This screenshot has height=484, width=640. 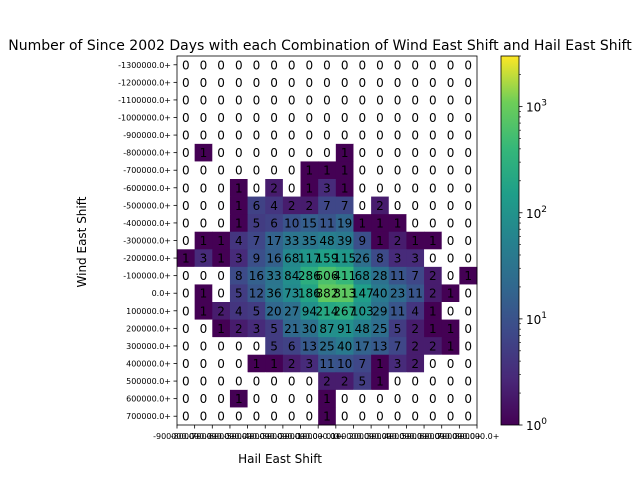 I want to click on x-tick-label: 700000.0+, so click(x=459, y=436).